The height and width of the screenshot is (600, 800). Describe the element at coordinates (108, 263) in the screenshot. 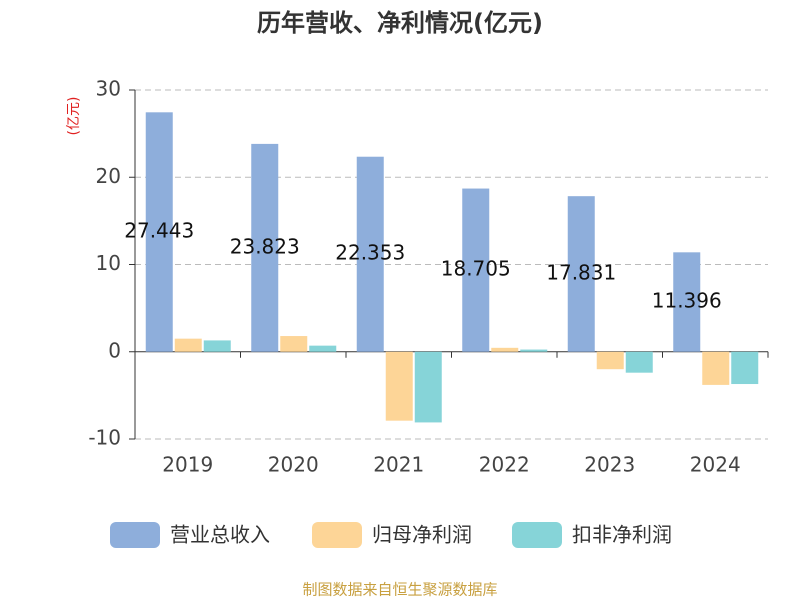

I see `y-tick-label: 10` at that location.